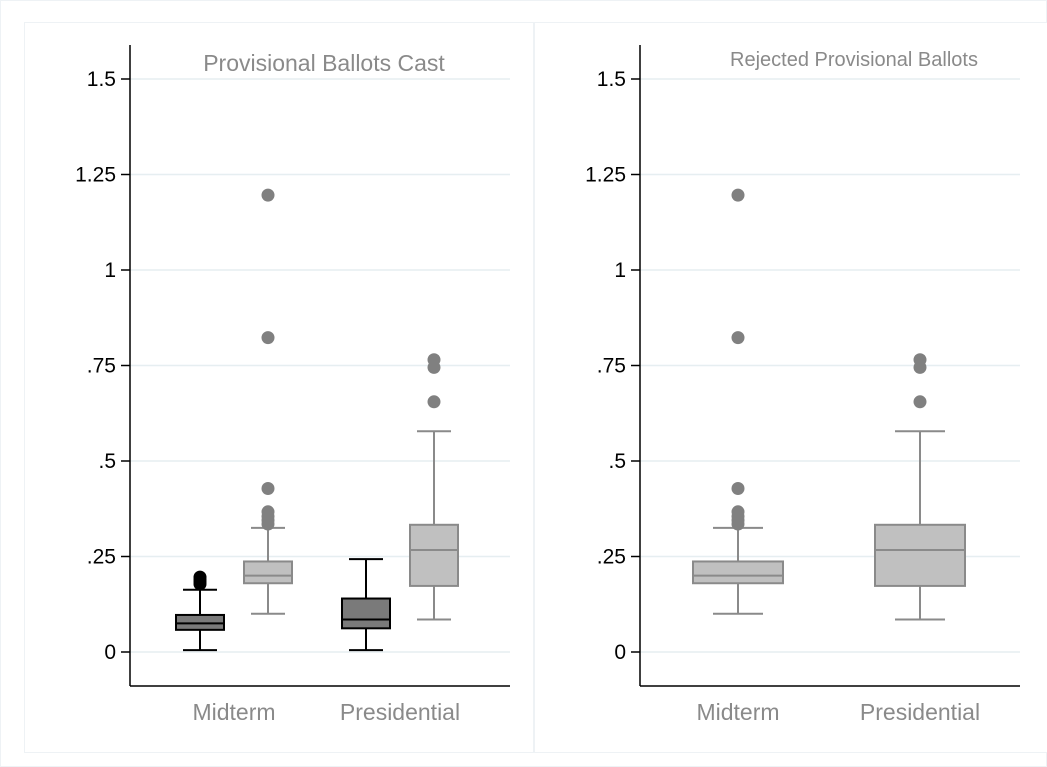 The image size is (1047, 767). I want to click on panel-title: Provisional Ballots Cast, so click(324, 63).